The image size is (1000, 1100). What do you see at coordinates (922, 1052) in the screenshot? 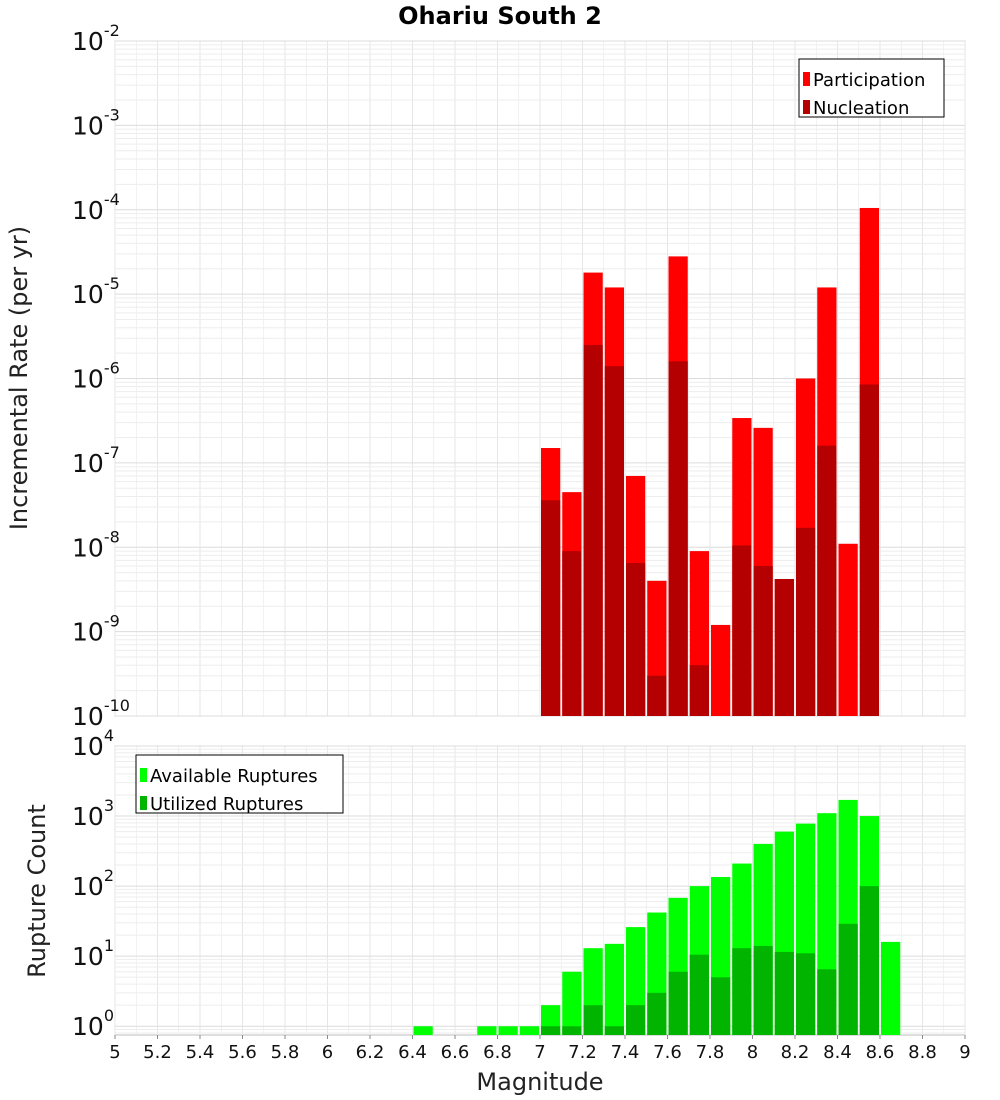
I see `x-tick-label-19: 8.8` at bounding box center [922, 1052].